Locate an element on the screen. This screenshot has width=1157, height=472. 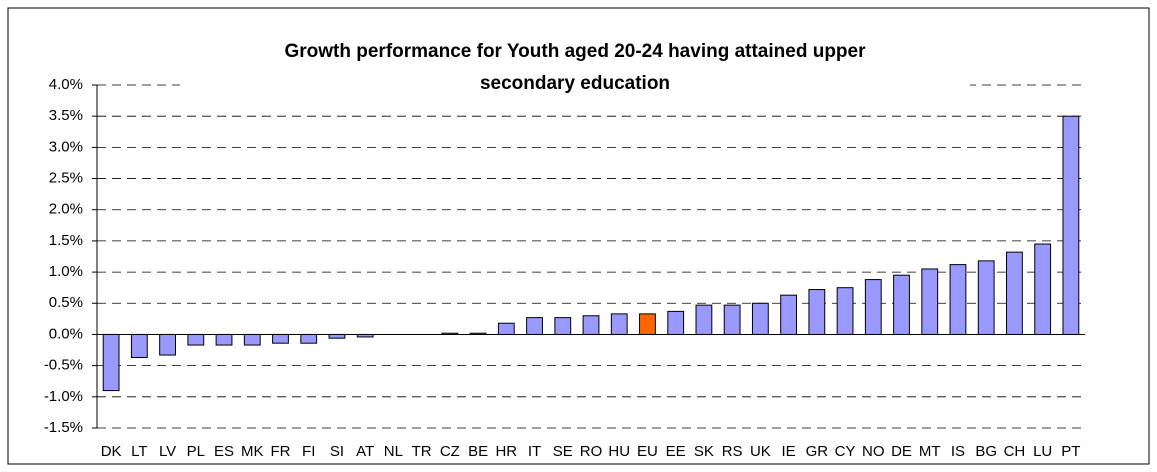
title-background is located at coordinates (575, 69).